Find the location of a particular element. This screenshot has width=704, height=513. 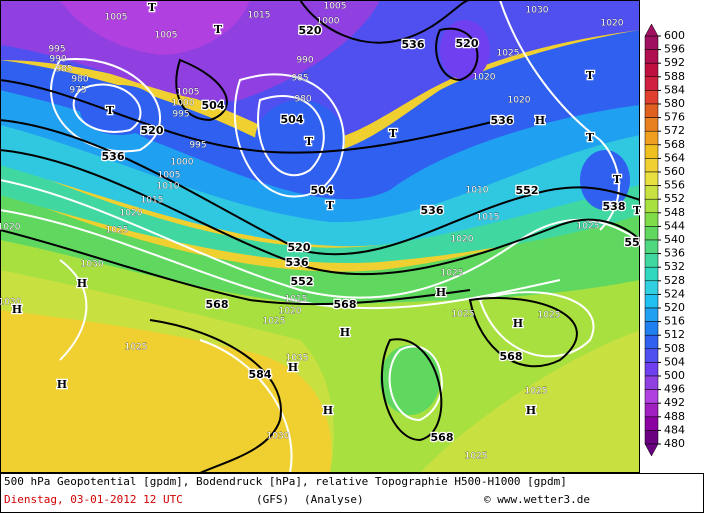

colorbar-tick-label: 508 is located at coordinates (674, 348).